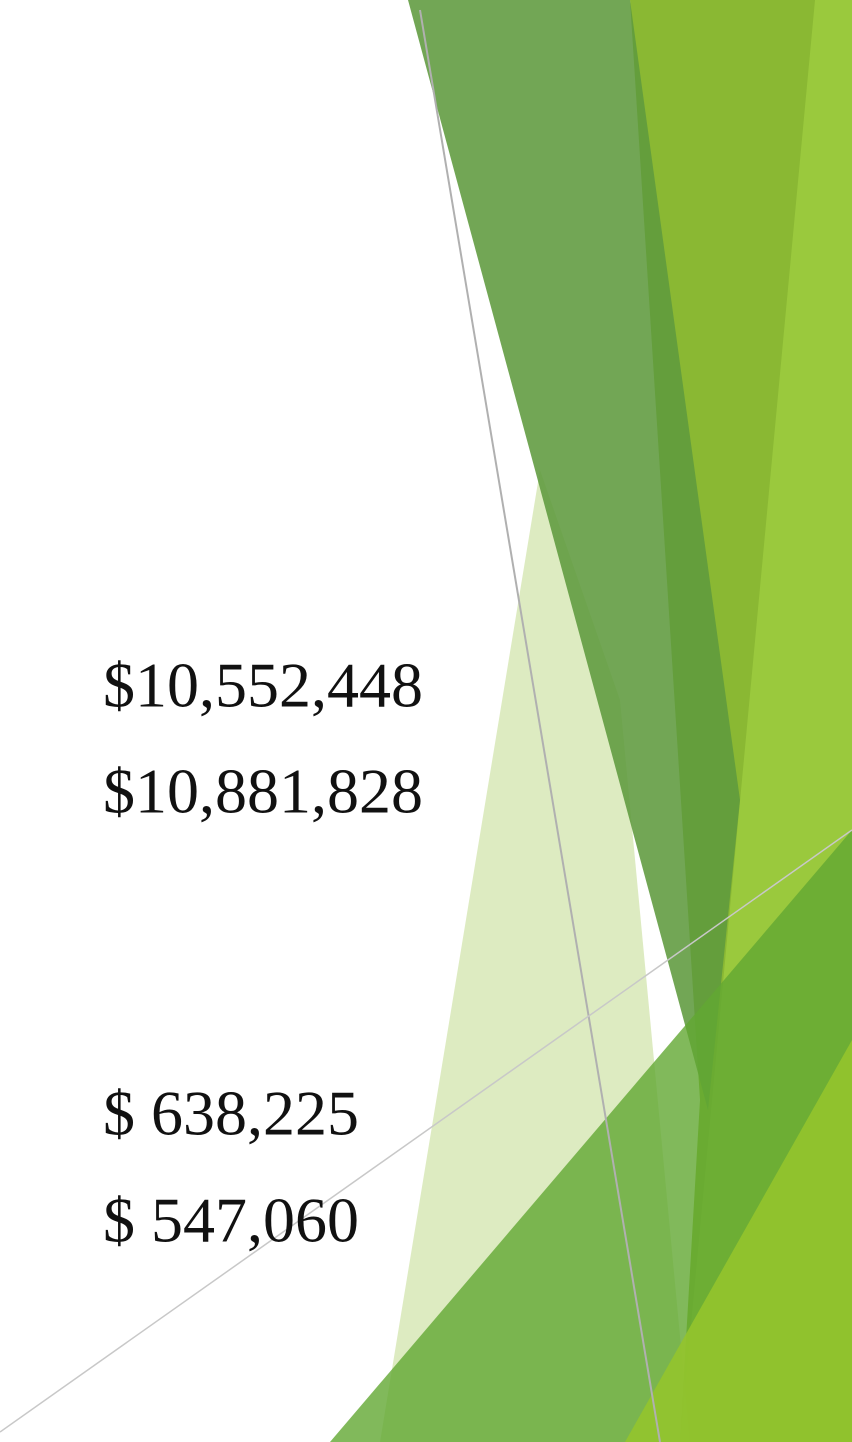 This screenshot has height=1442, width=852. Describe the element at coordinates (738, 1241) in the screenshot. I see `bottom-lime-triangle` at that location.